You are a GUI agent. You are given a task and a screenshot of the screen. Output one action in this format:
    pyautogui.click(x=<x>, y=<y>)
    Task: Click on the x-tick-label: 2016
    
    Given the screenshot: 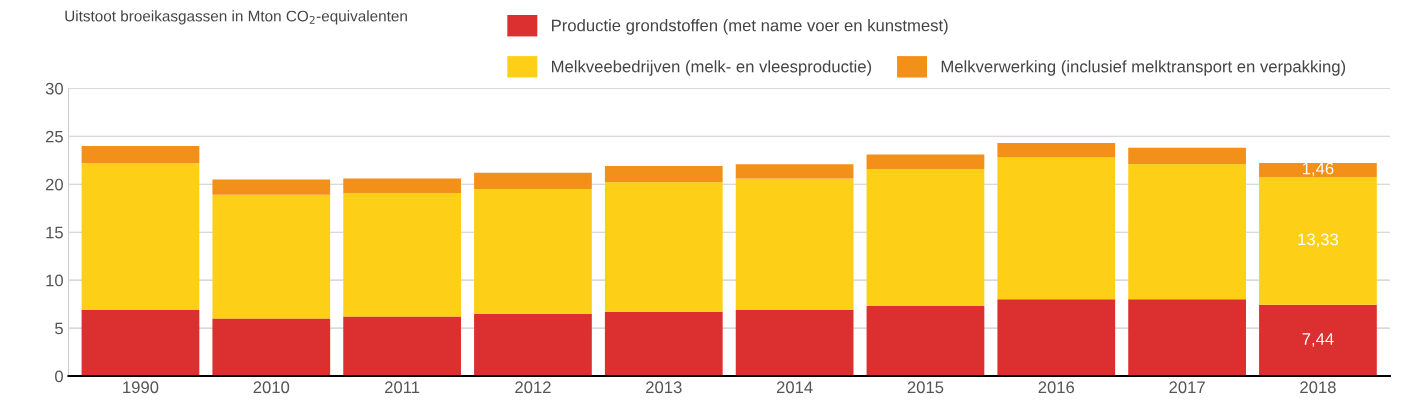 What is the action you would take?
    pyautogui.click(x=1056, y=387)
    